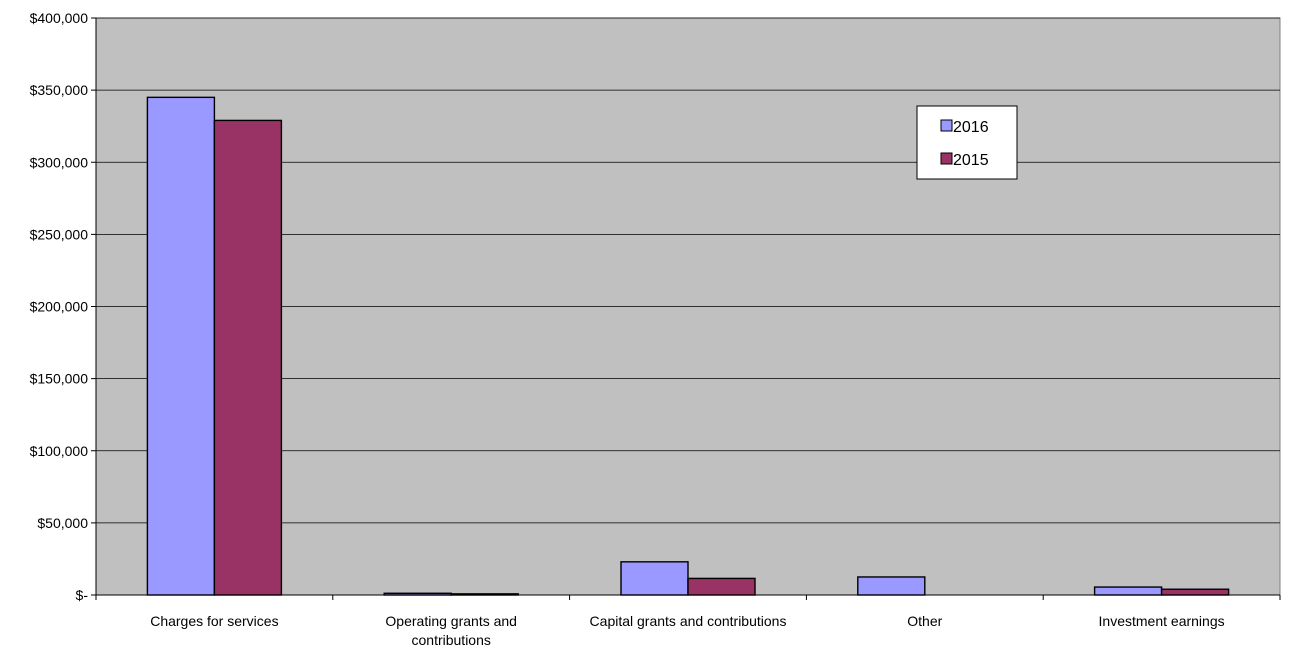 The image size is (1290, 658). Describe the element at coordinates (59, 451) in the screenshot. I see `y-tick-label: $100,000` at that location.